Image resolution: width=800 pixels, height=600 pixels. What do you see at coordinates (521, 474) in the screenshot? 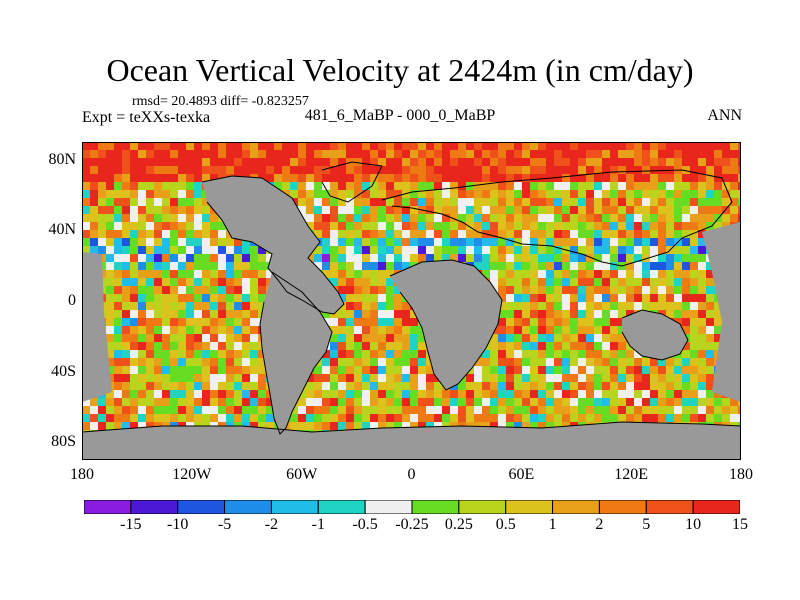
I see `lon-tick-label: 60E` at bounding box center [521, 474].